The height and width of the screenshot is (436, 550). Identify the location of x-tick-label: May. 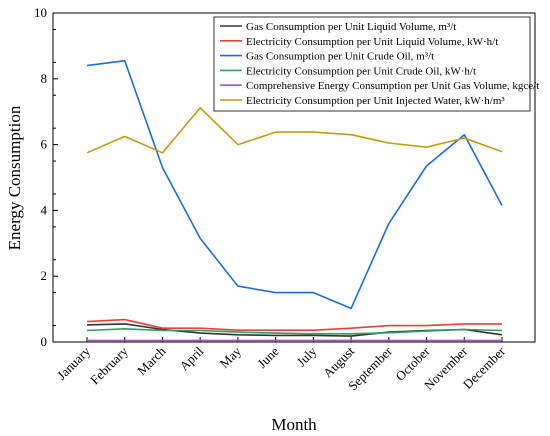
(231, 357).